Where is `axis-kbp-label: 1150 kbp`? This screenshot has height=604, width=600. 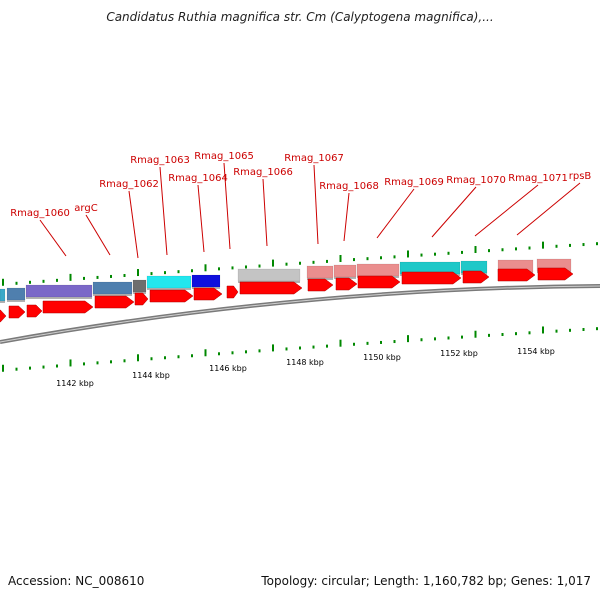 axis-kbp-label: 1150 kbp is located at coordinates (382, 357).